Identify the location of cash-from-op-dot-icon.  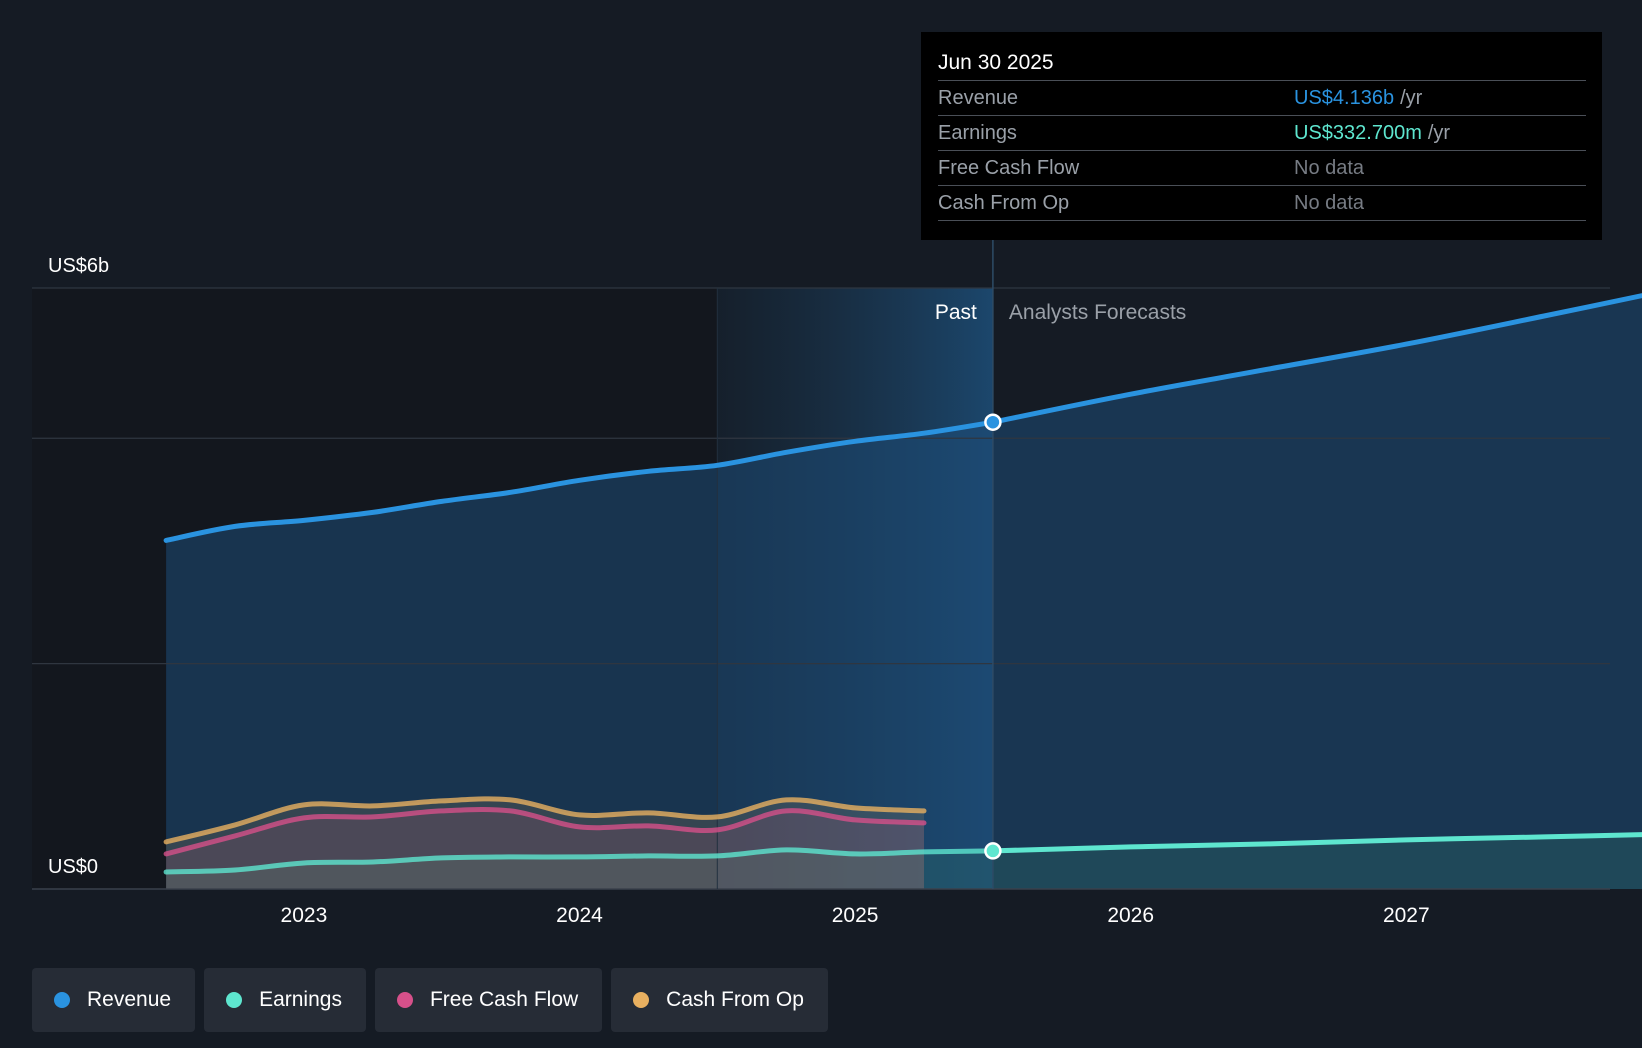
(641, 1000).